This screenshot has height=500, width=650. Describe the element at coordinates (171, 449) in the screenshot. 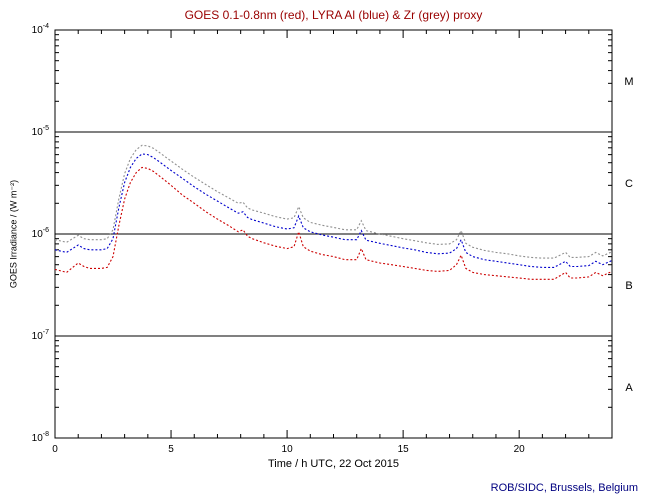

I see `x-tick-label: 5` at that location.